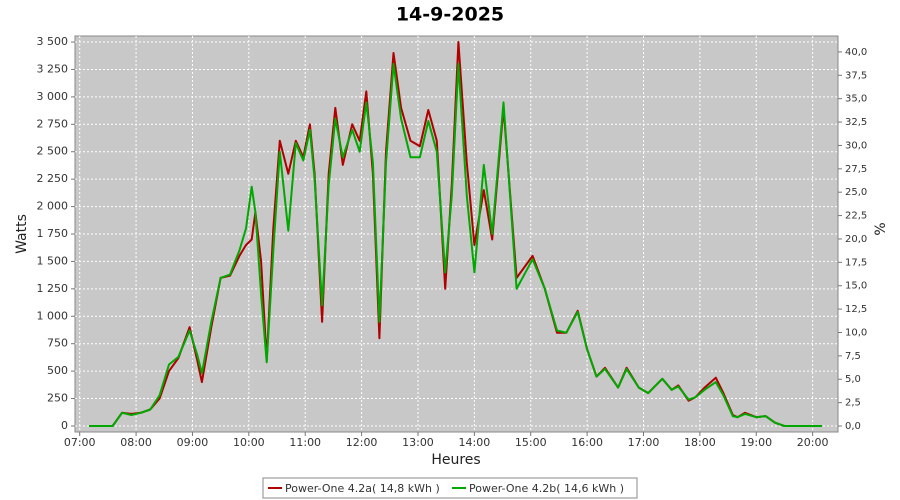 Image resolution: width=900 pixels, height=500 pixels. I want to click on y2-tick-label: 17,5, so click(856, 262).